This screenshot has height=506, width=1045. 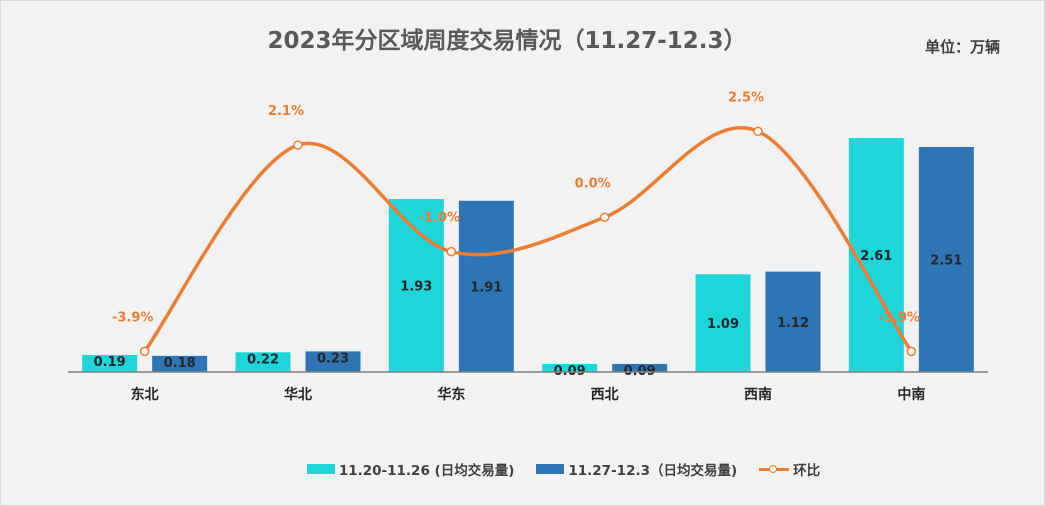 I want to click on legend-label-series-1: 11.20-11.26 (日均交易量), so click(x=426, y=471).